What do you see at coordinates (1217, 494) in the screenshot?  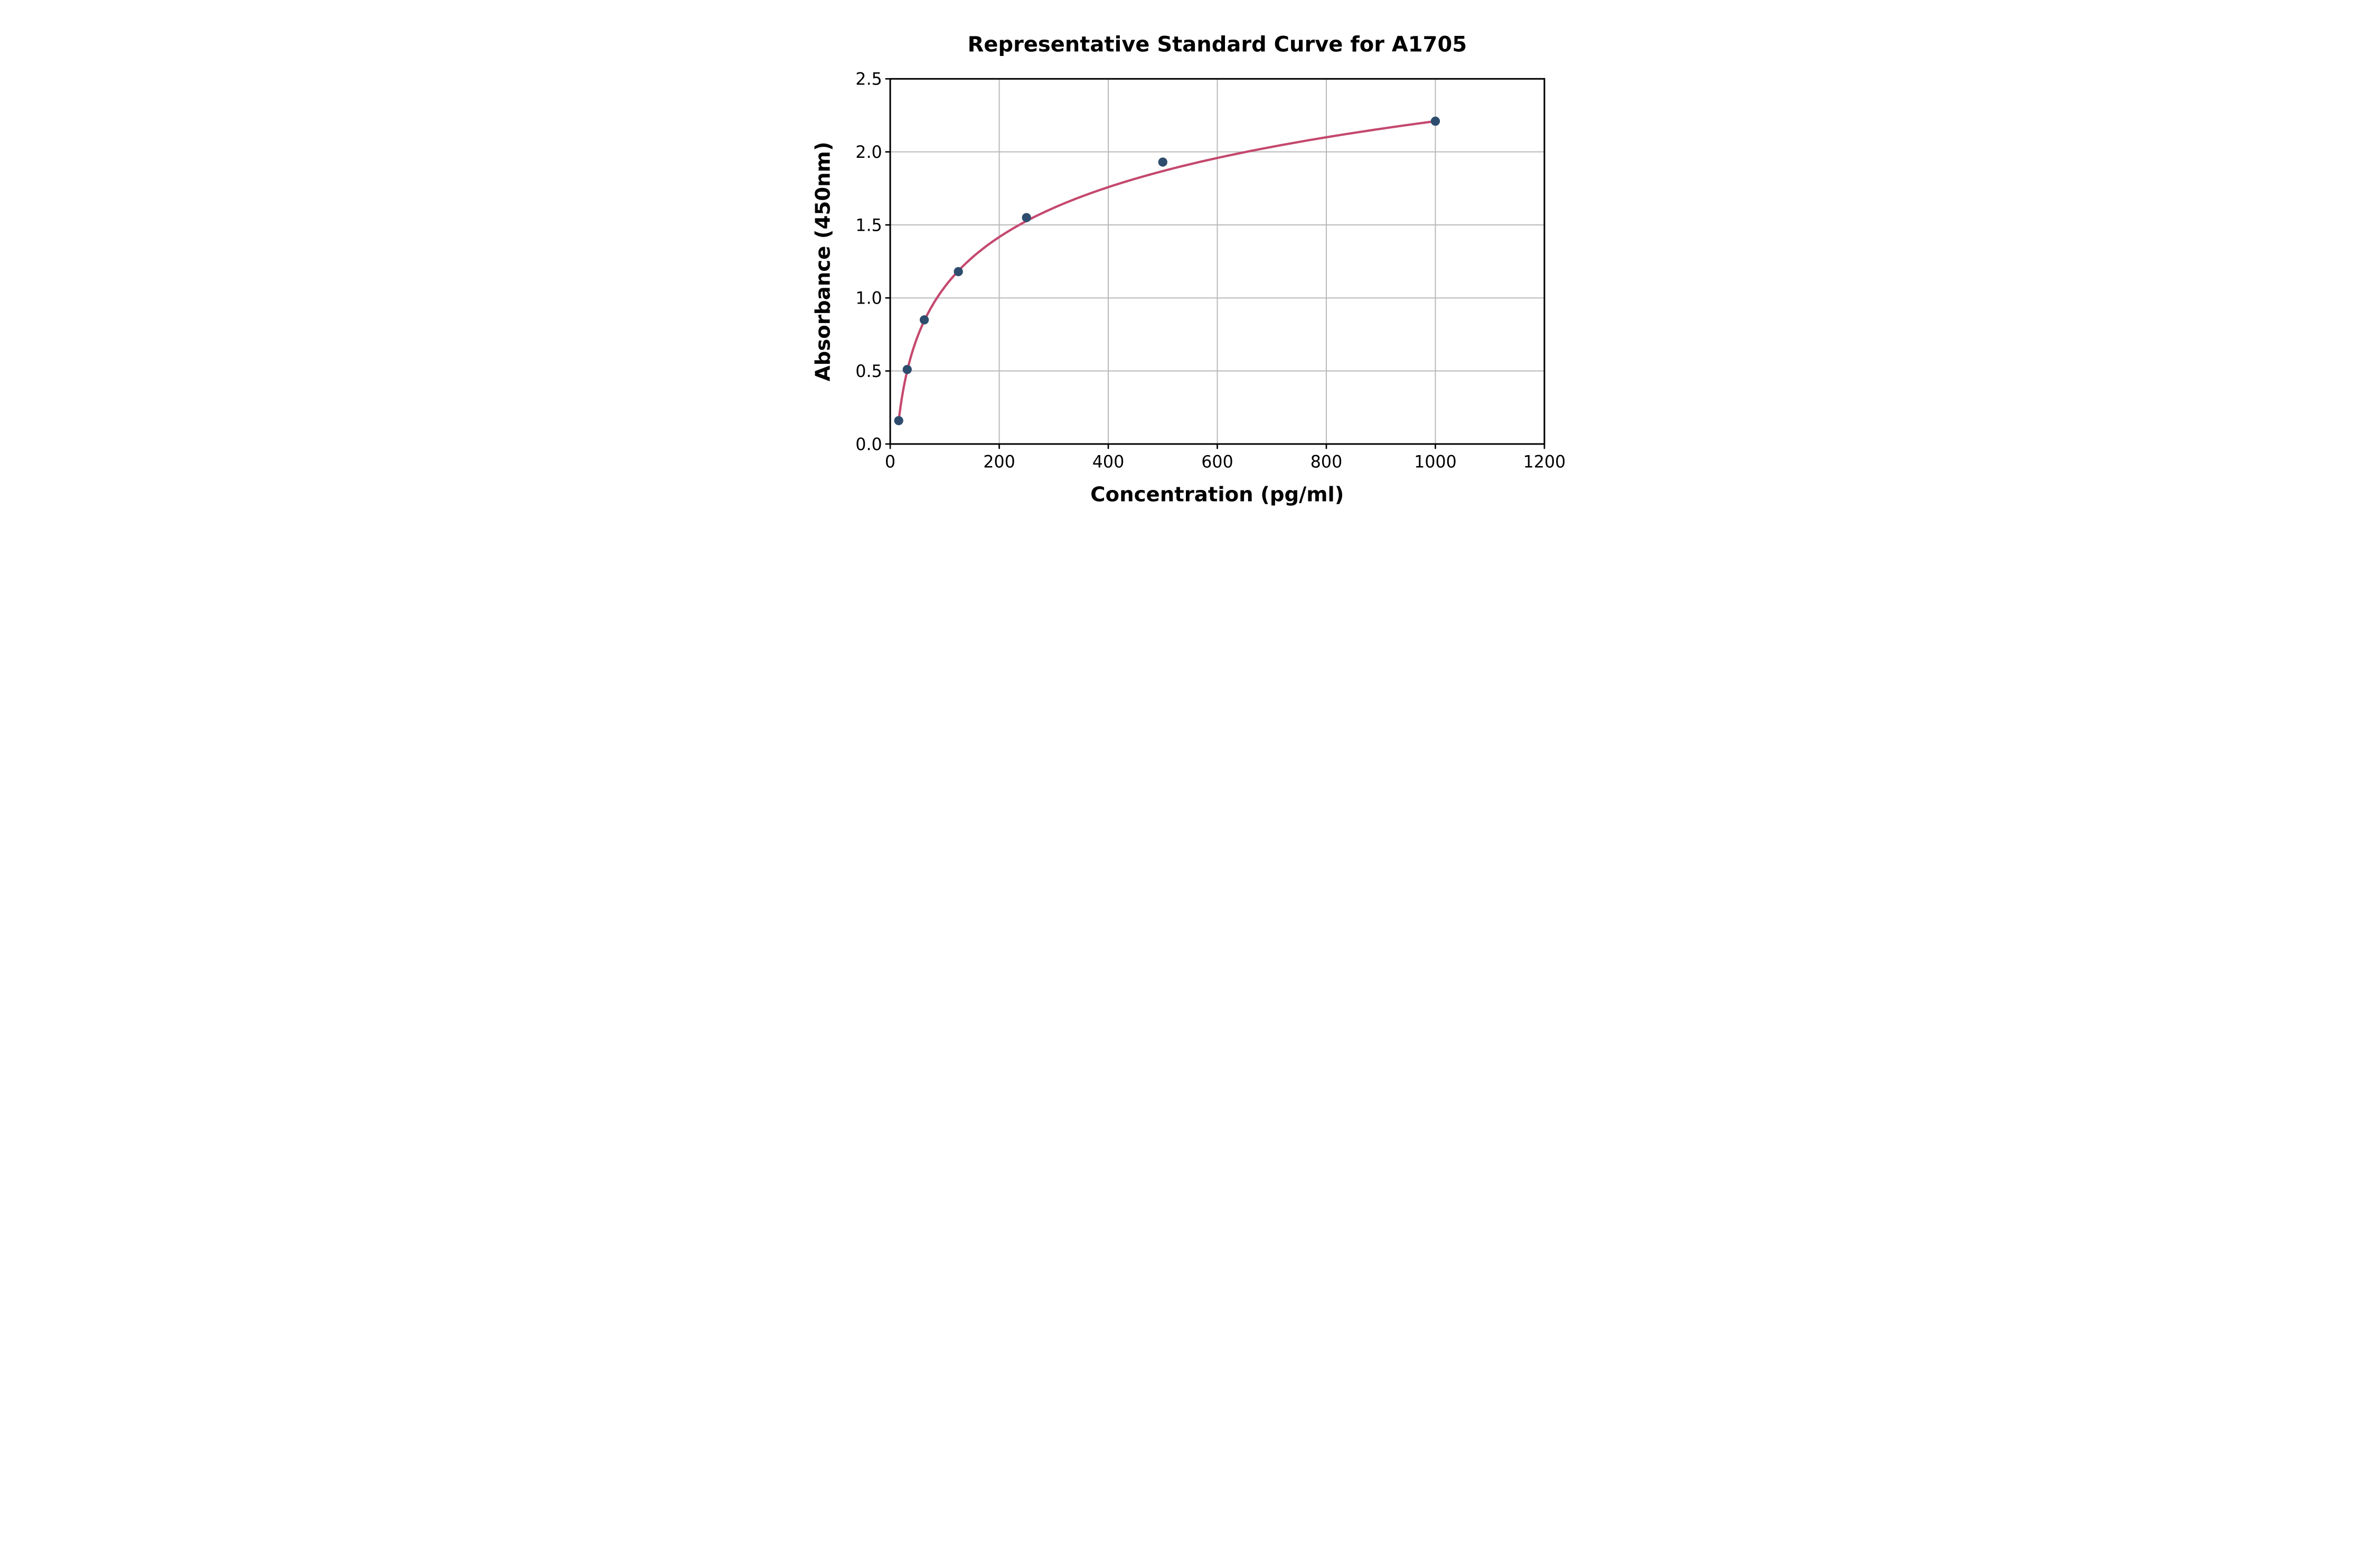 I see `x-axis-label: Concentration (pg/ml)` at bounding box center [1217, 494].